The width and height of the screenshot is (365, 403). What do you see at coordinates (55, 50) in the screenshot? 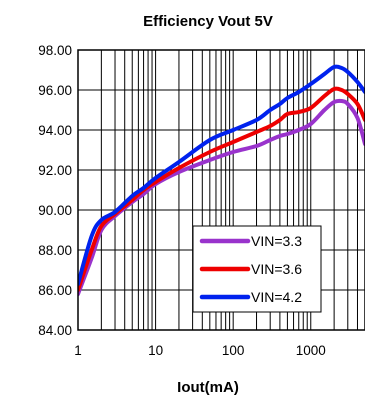
I see `y-tick-label: 98.00` at bounding box center [55, 50].